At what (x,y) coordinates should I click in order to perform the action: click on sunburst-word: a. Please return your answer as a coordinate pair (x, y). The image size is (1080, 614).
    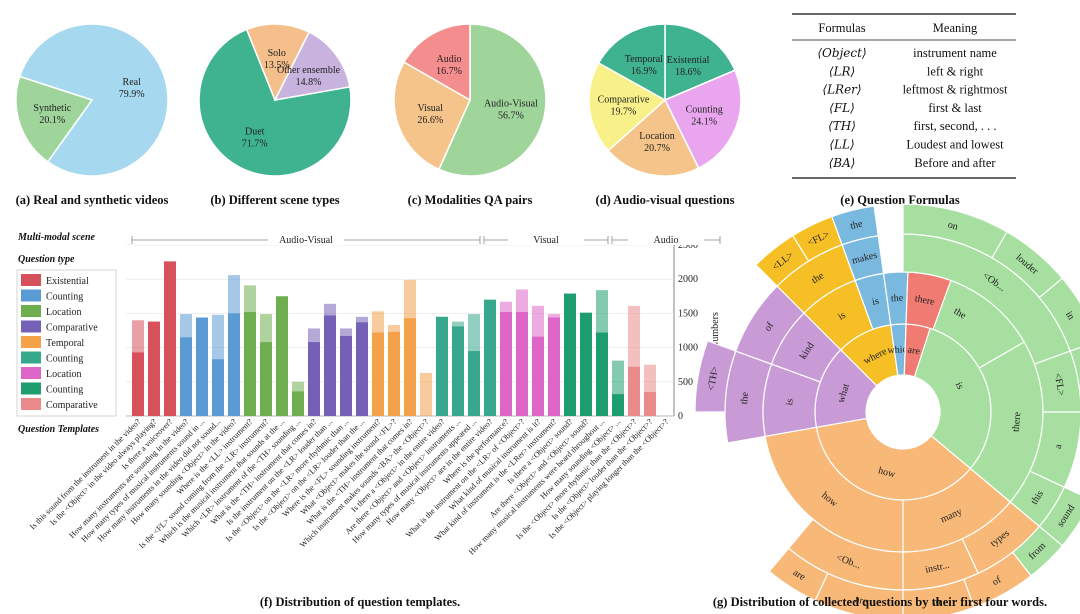
    Looking at the image, I should click on (1059, 446).